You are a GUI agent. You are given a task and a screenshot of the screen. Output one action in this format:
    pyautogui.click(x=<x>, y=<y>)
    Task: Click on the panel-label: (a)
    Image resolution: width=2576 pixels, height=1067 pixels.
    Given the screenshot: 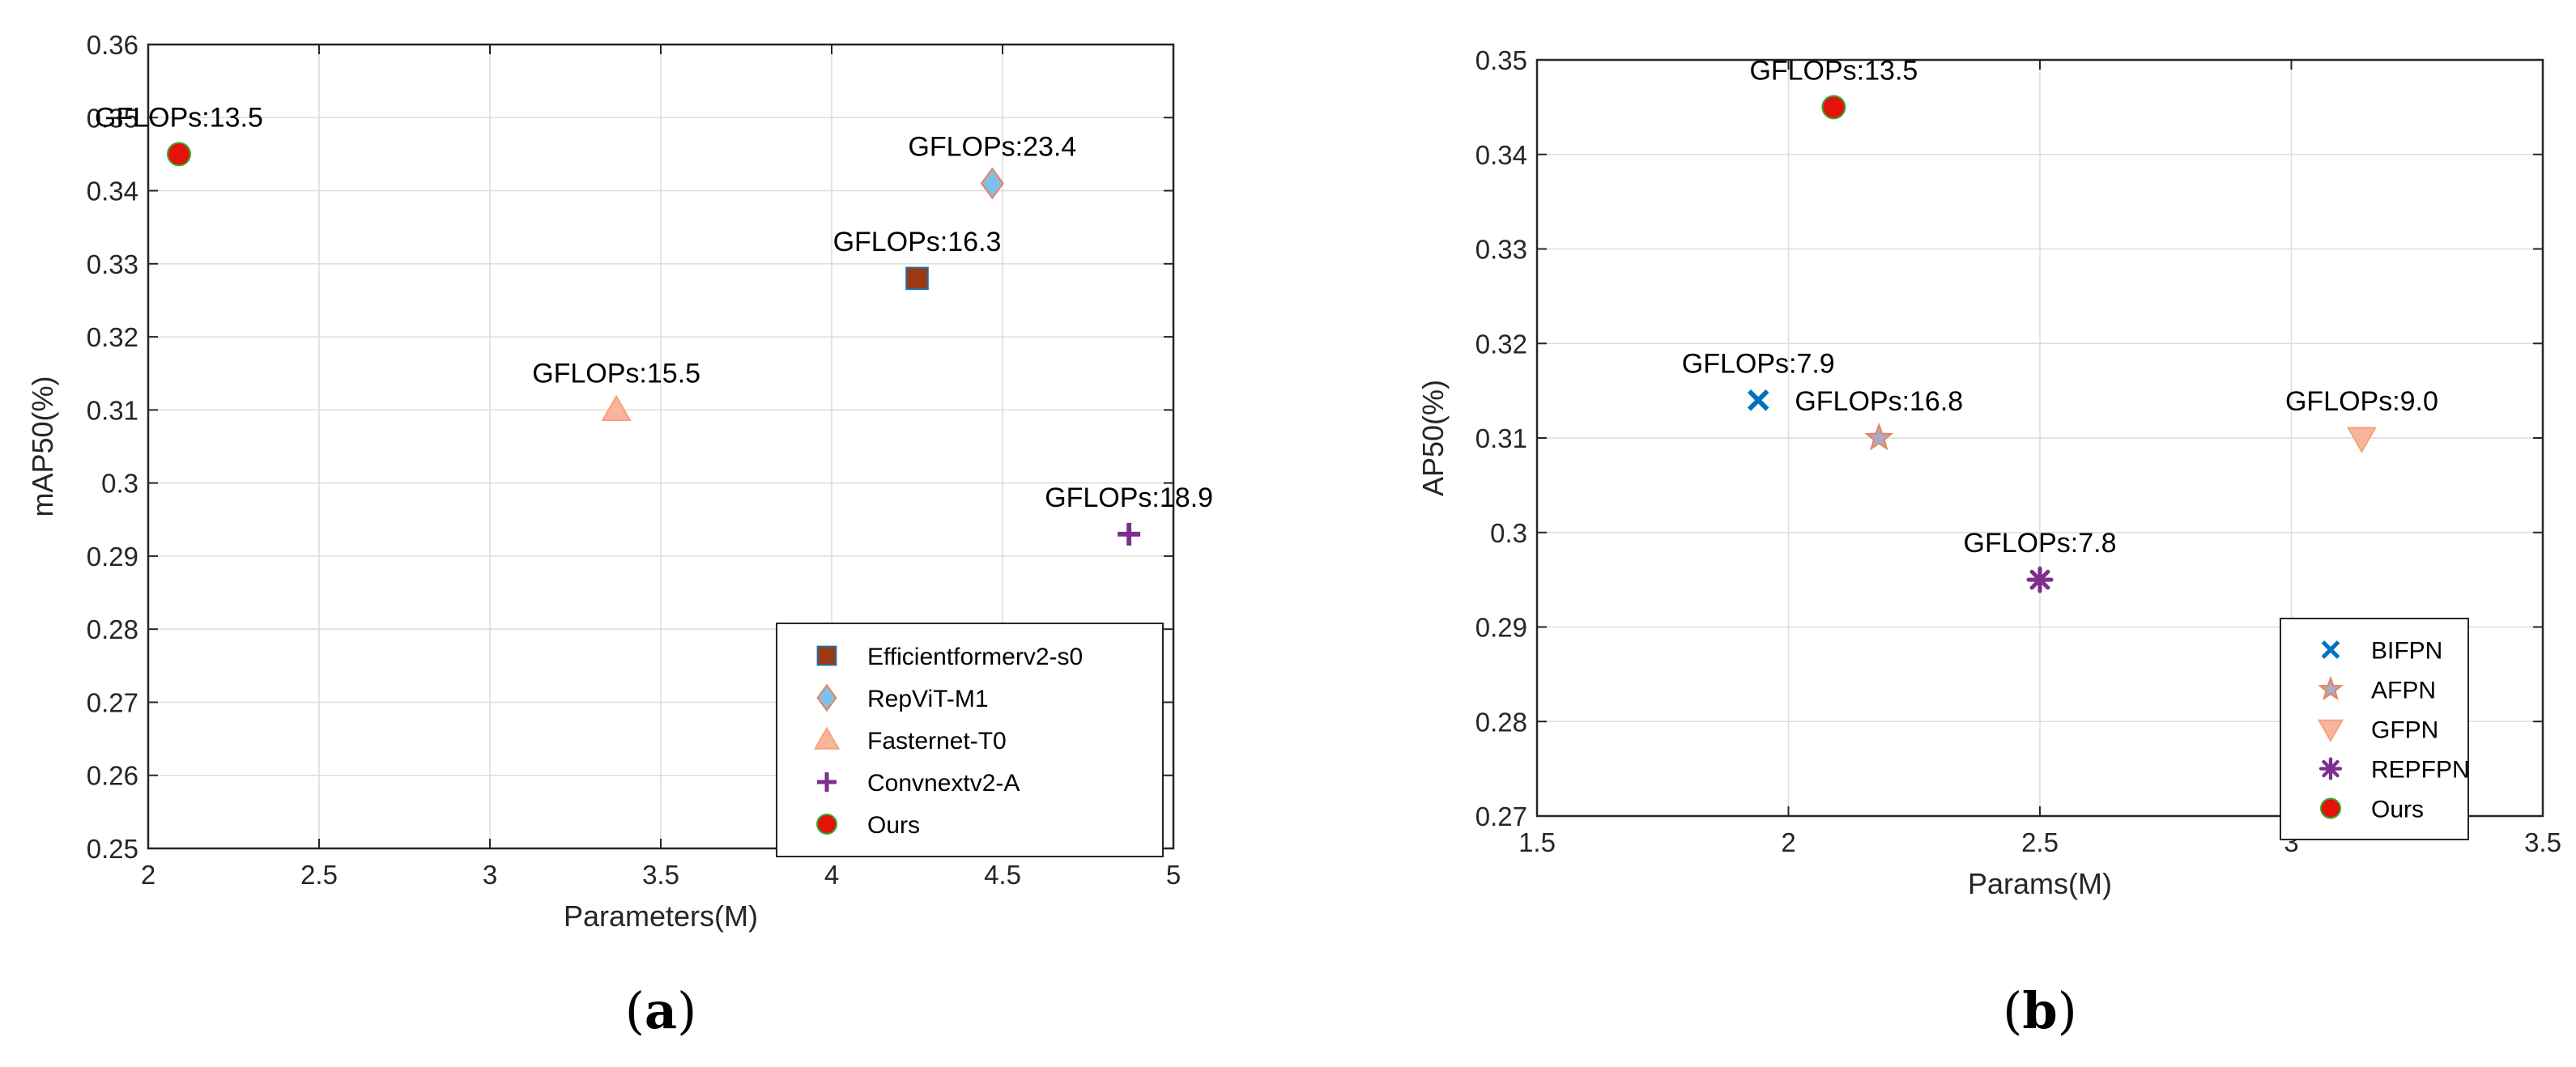 What is the action you would take?
    pyautogui.click(x=661, y=1011)
    